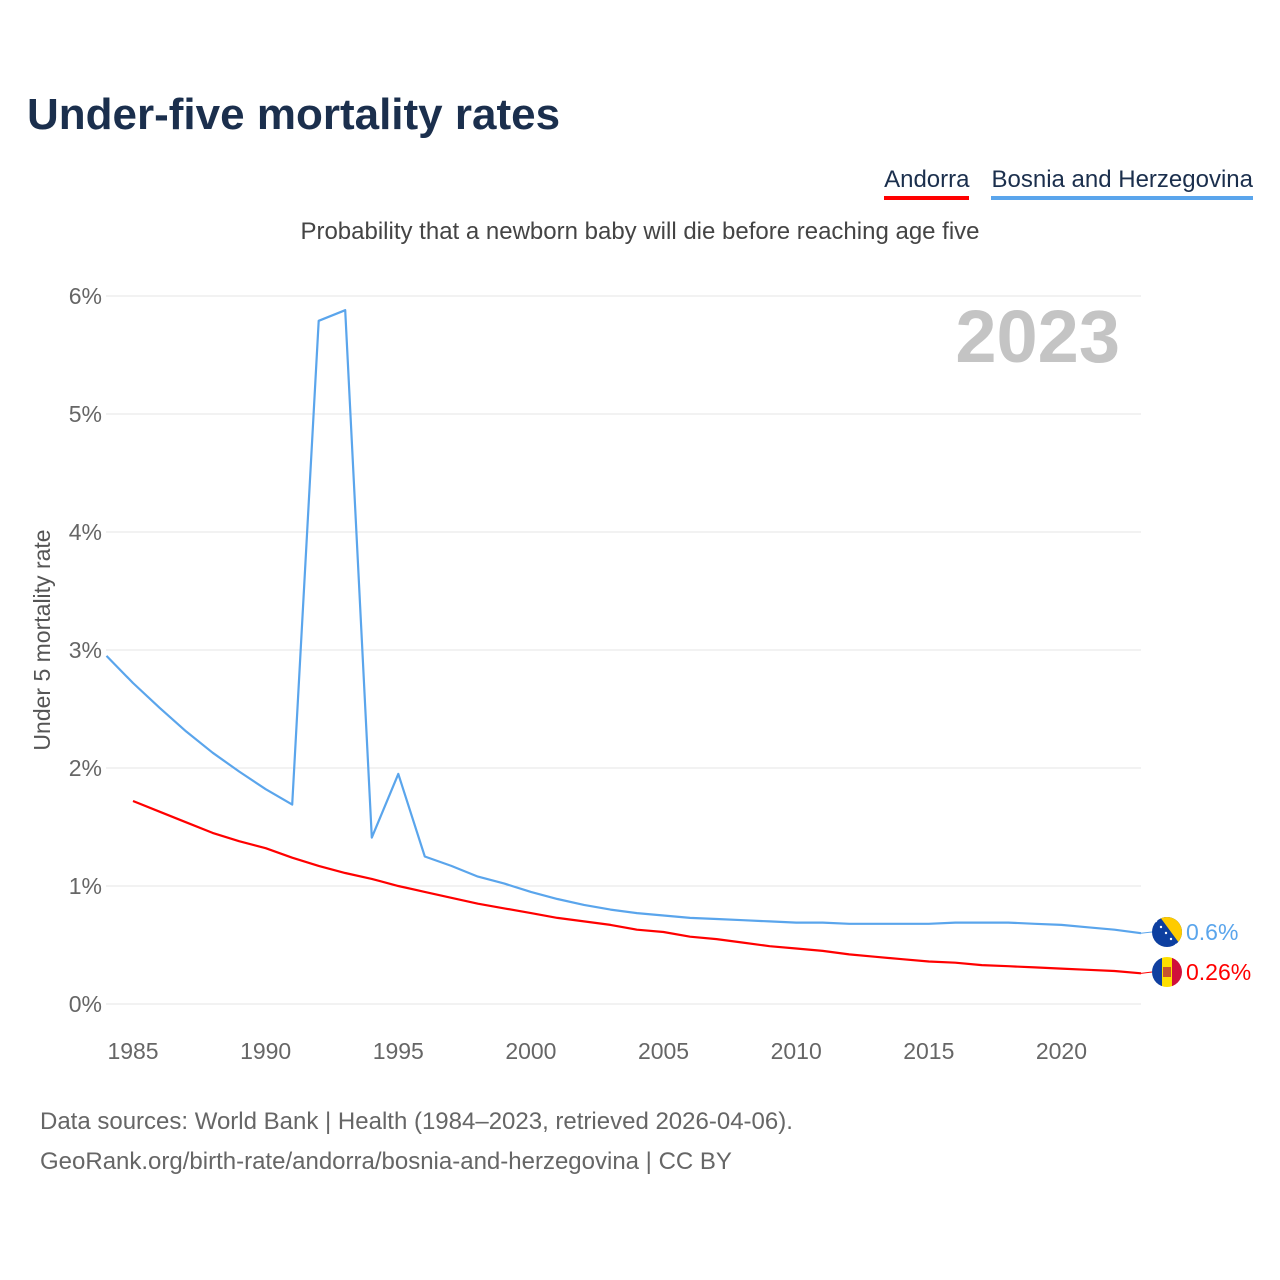 The image size is (1280, 1280). What do you see at coordinates (85, 768) in the screenshot?
I see `y-tick-label: 2%` at bounding box center [85, 768].